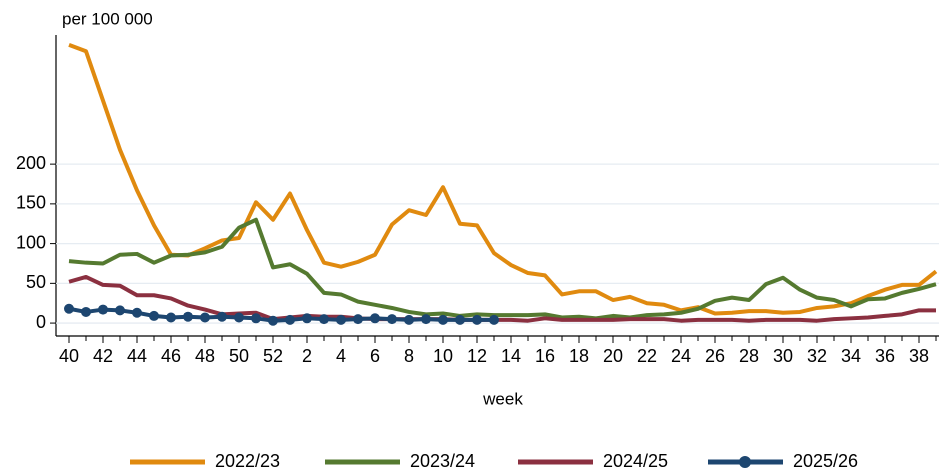 This screenshot has height=470, width=939. I want to click on legend-label: 2022/23, so click(247, 460).